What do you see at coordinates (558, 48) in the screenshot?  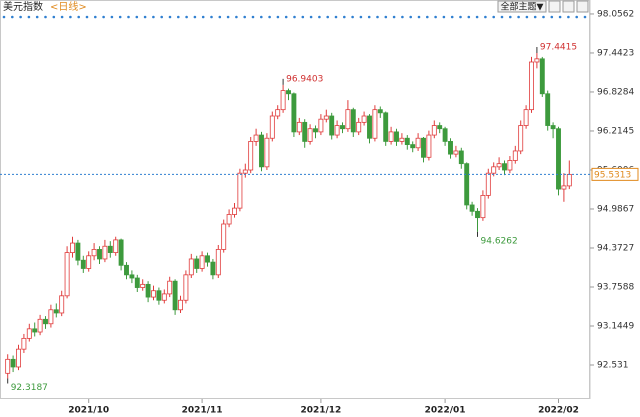 I see `high-label: 97.4415` at bounding box center [558, 48].